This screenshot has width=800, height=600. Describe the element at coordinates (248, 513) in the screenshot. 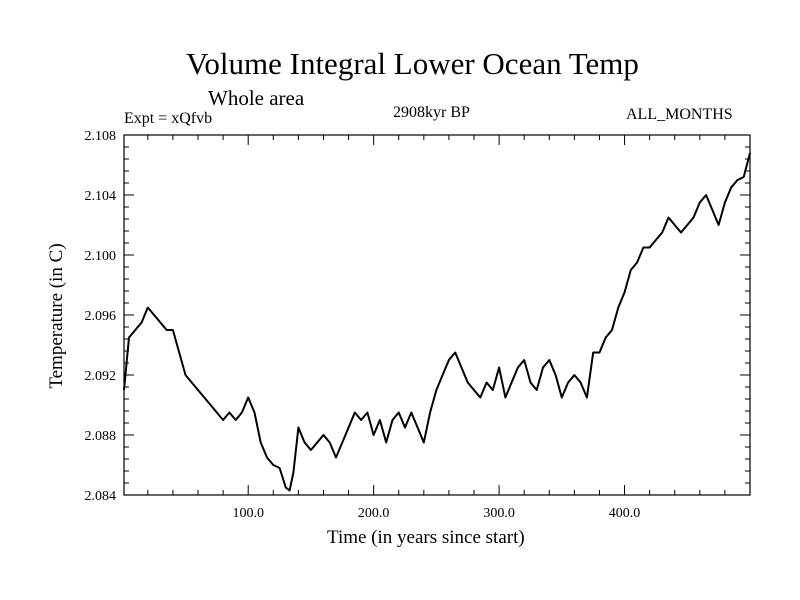

I see `x-tick-label: 100.0` at that location.